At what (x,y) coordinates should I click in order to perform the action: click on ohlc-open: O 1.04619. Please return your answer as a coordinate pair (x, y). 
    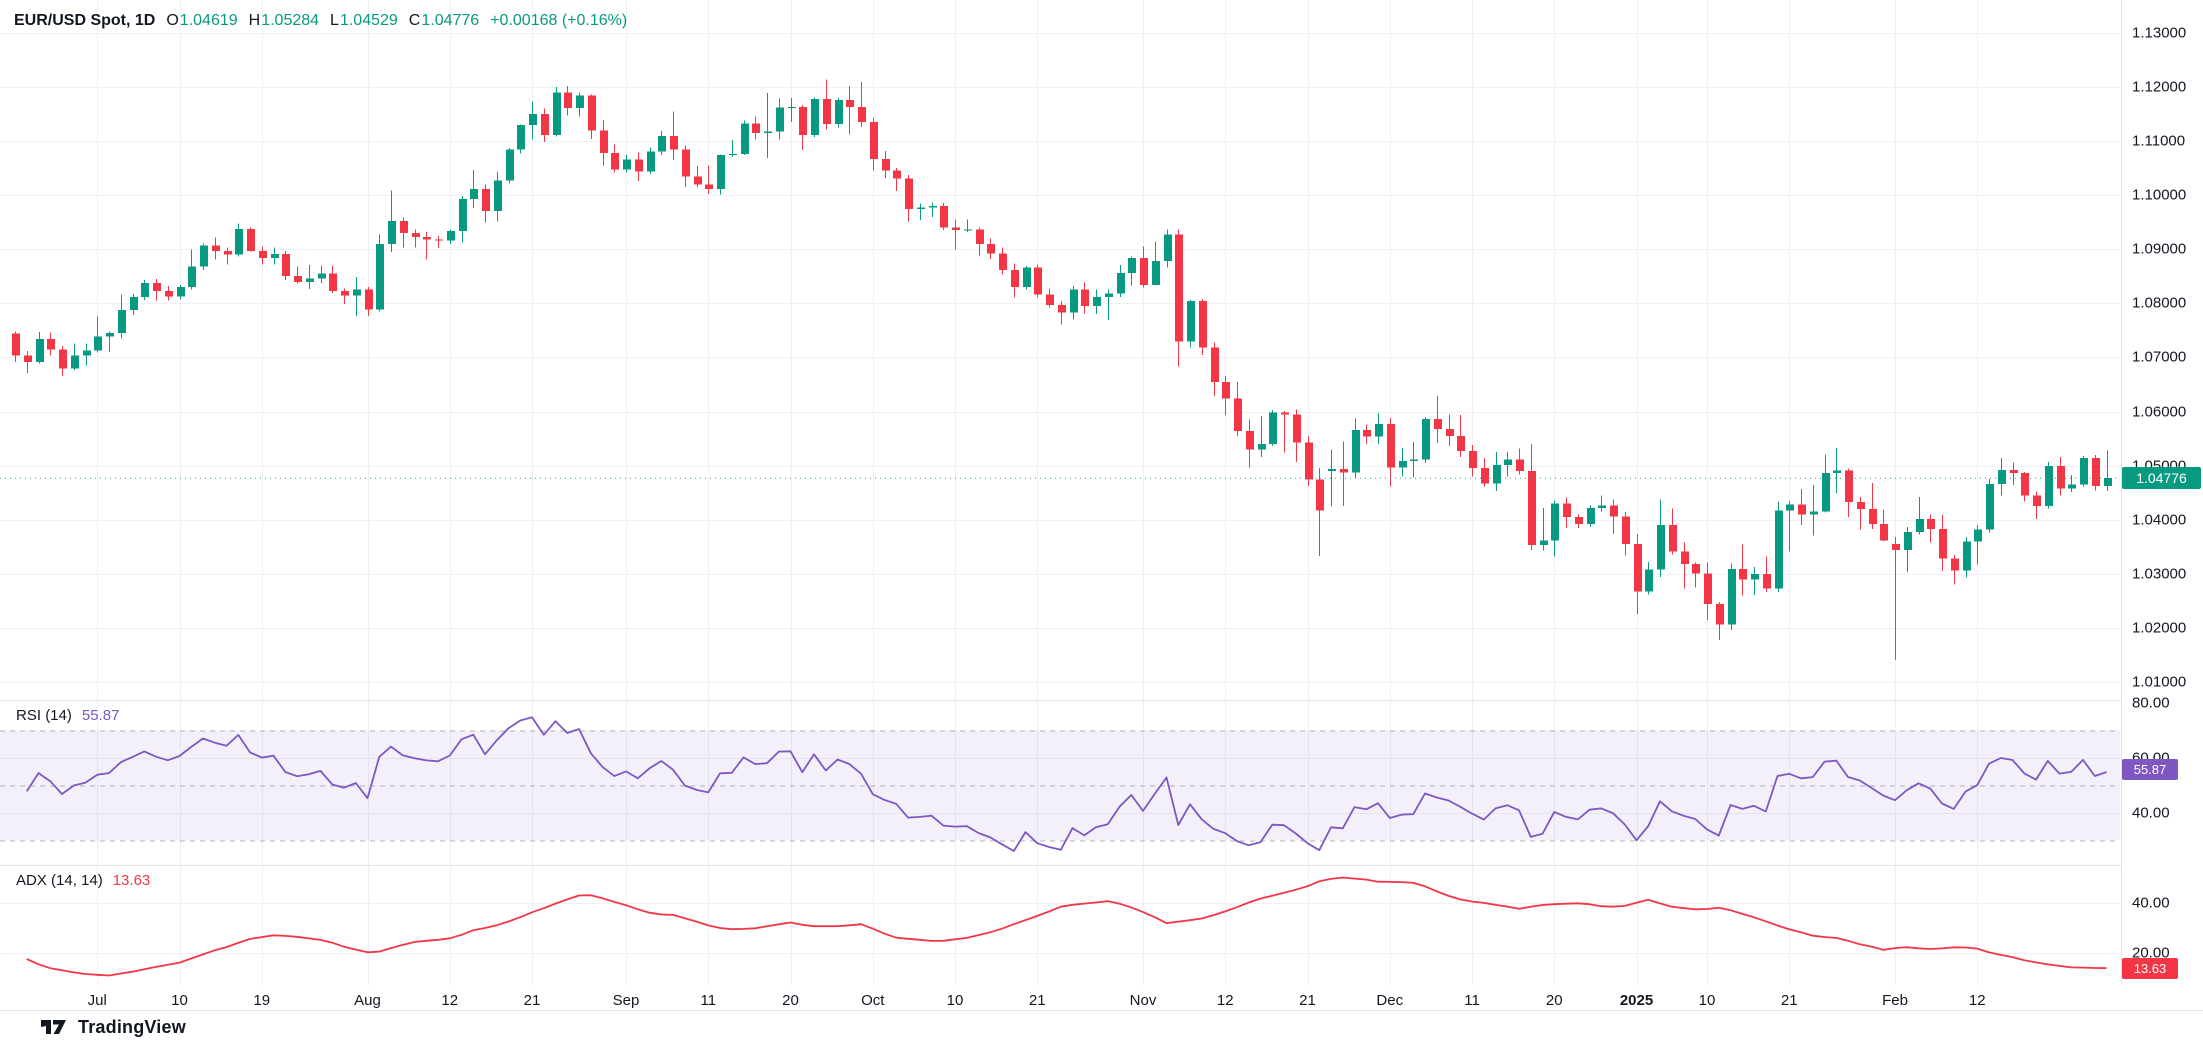
    Looking at the image, I should click on (202, 20).